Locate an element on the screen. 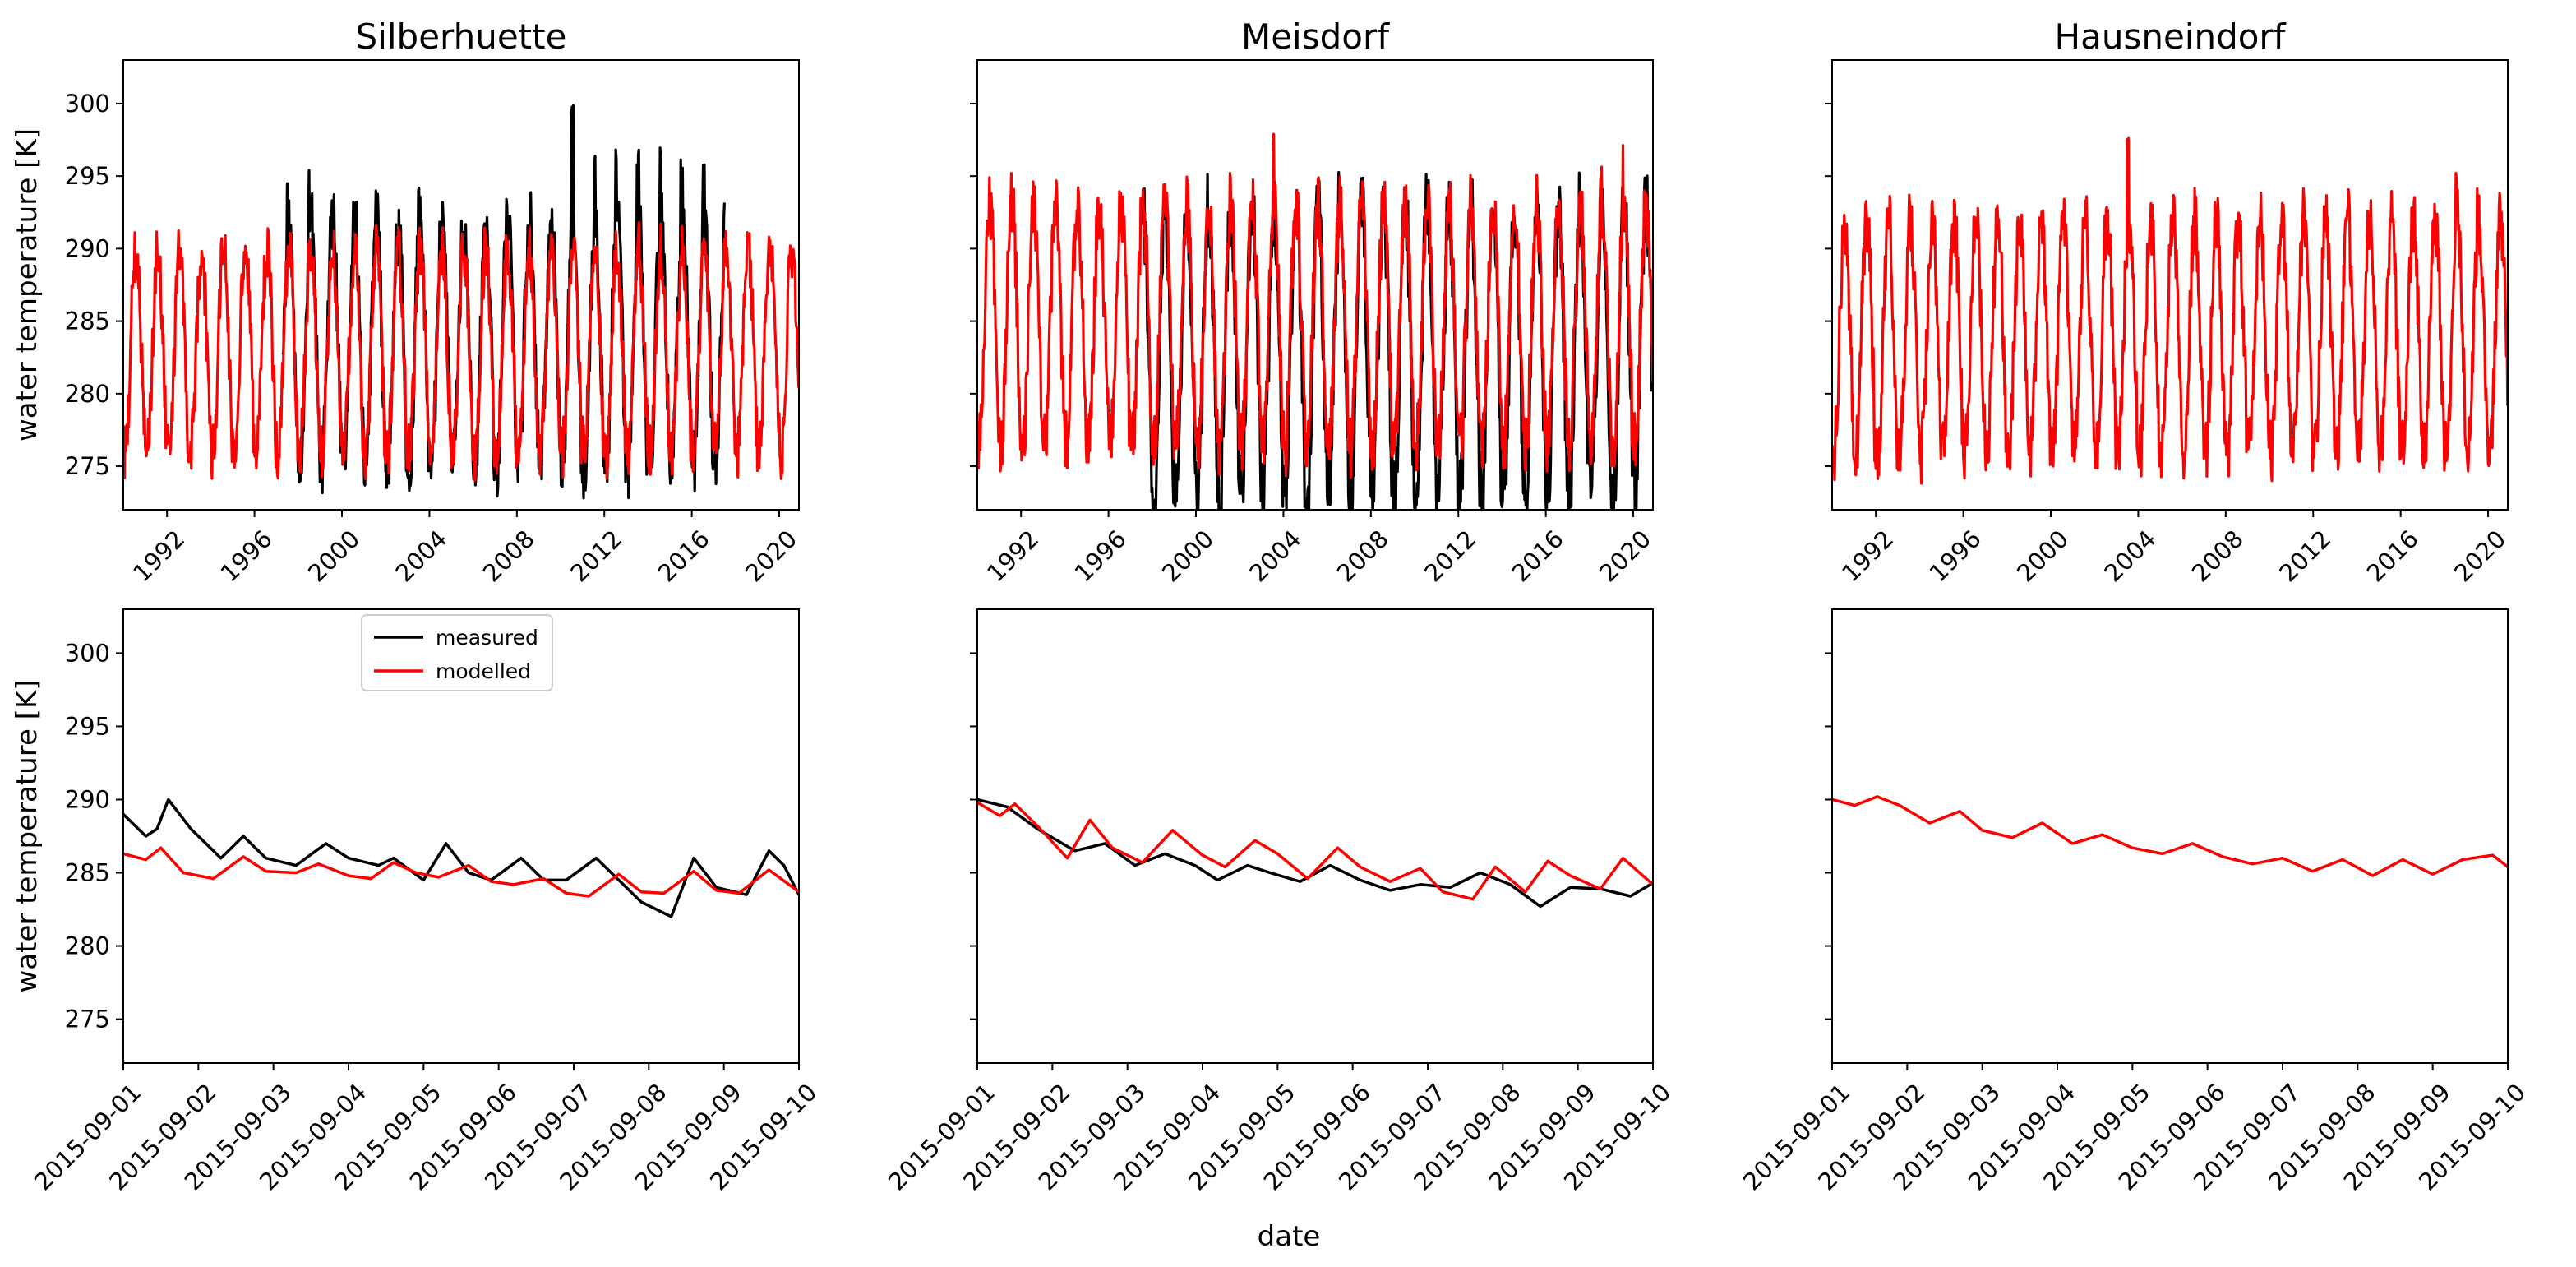  legend-label-modelled: modelled is located at coordinates (483, 671).